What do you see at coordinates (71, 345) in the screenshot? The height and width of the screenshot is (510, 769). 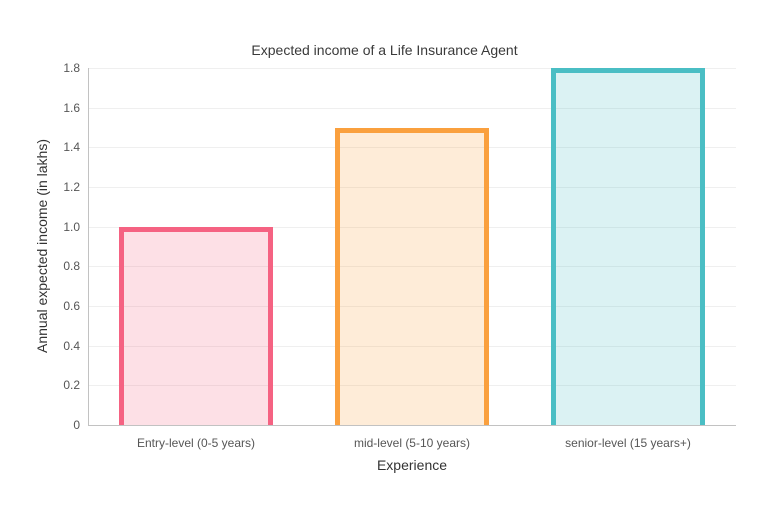 I see `y-tick-label: 0.4` at bounding box center [71, 345].